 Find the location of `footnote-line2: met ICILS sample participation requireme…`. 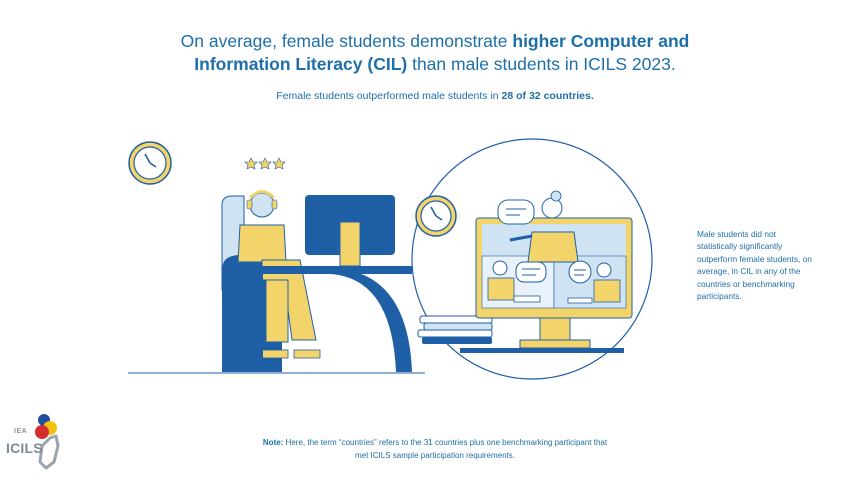

footnote-line2: met ICILS sample participation requireme… is located at coordinates (435, 455).